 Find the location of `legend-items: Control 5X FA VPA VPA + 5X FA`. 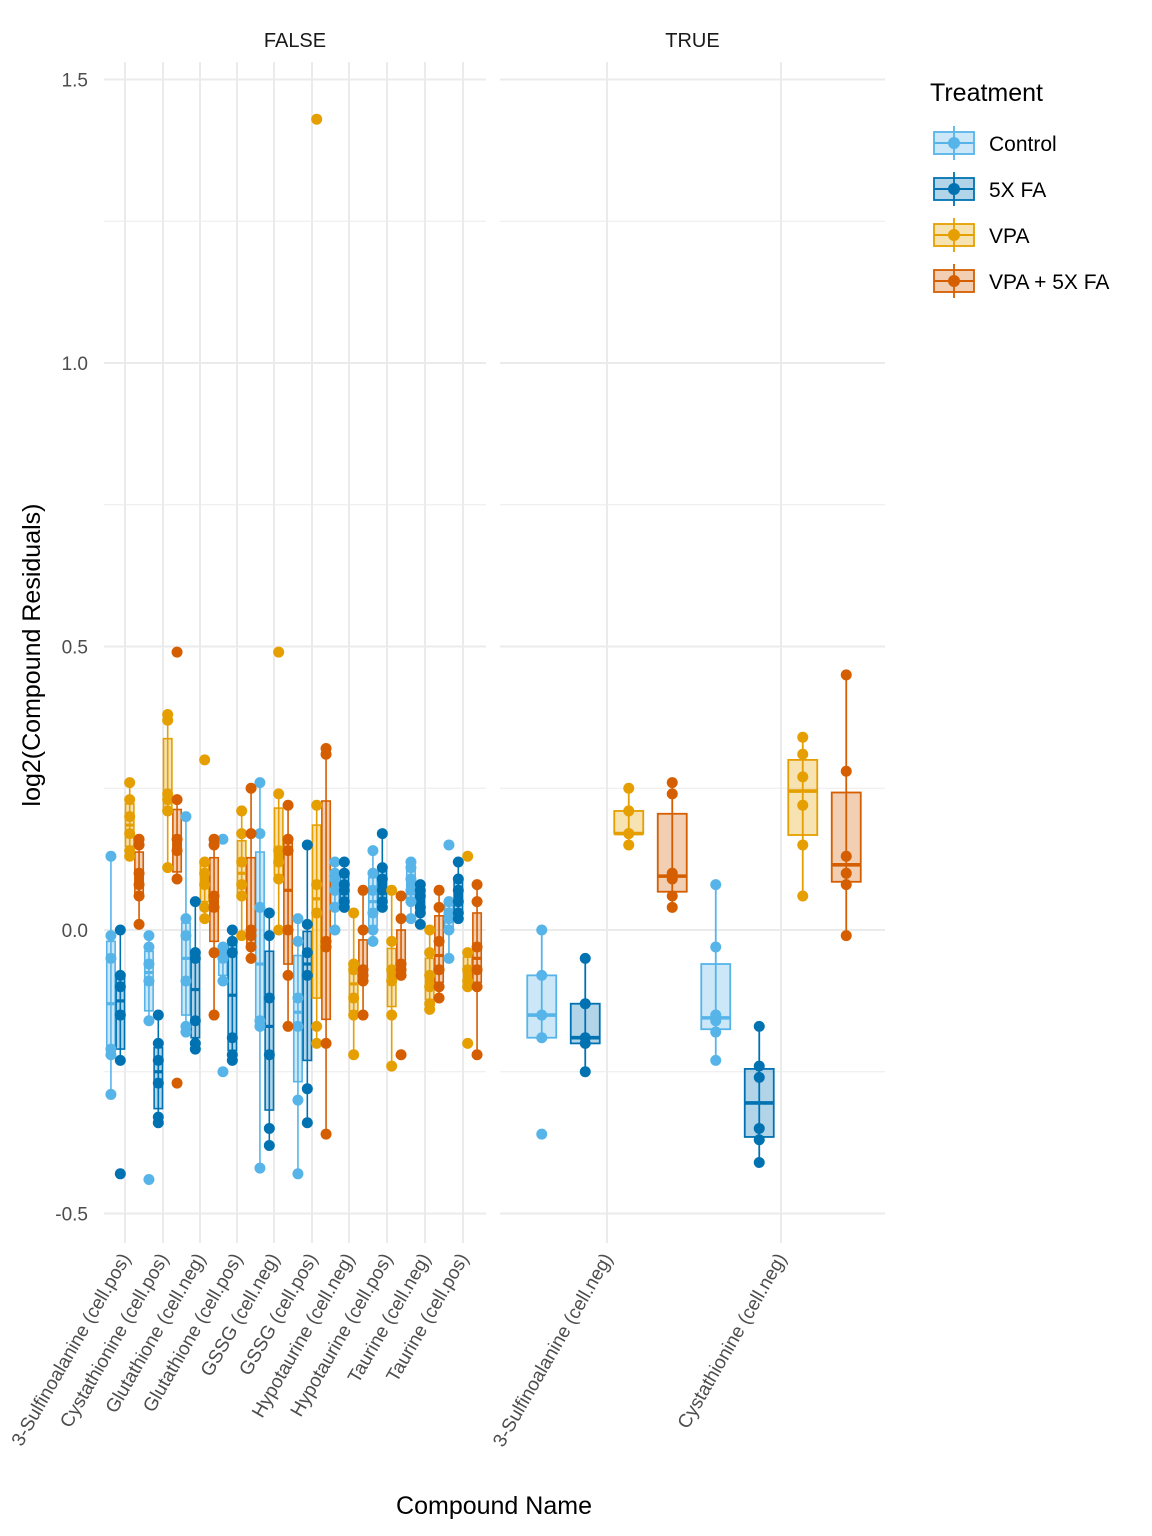

legend-items: Control 5X FA VPA VPA + 5X FA is located at coordinates (1021, 212).